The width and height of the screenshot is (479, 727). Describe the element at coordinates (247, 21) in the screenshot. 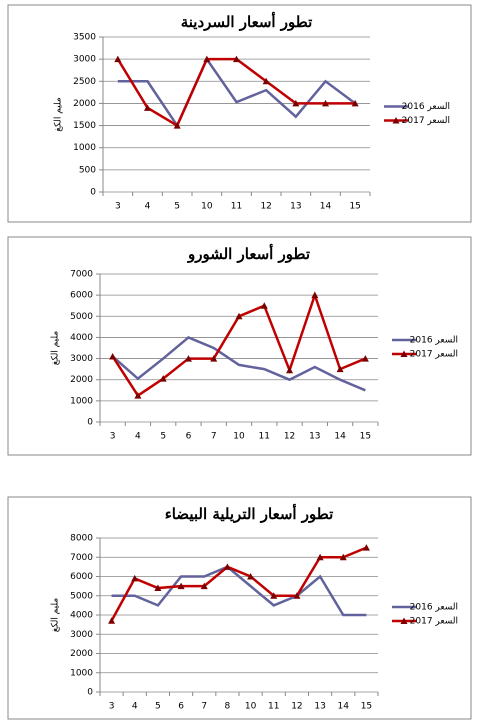

I see `chart-title: تطور أسعار السردينة` at that location.